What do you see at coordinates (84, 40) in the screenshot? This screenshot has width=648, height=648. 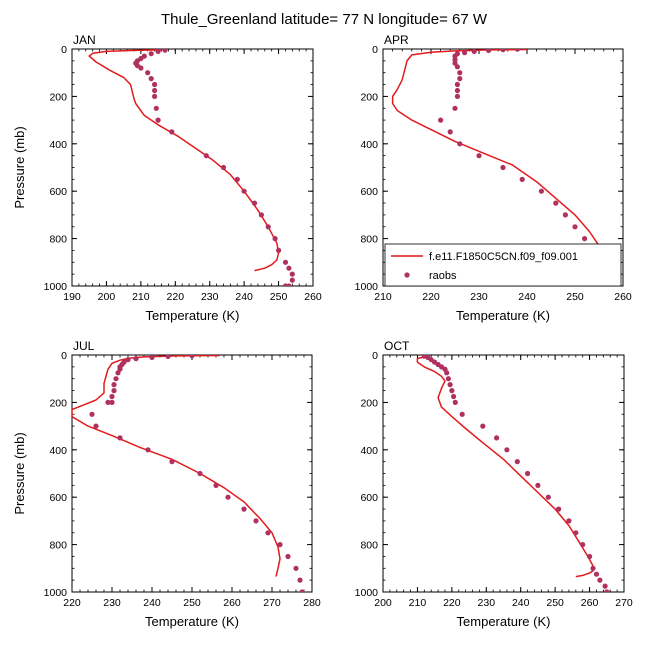 I see `panel-title: JAN` at bounding box center [84, 40].